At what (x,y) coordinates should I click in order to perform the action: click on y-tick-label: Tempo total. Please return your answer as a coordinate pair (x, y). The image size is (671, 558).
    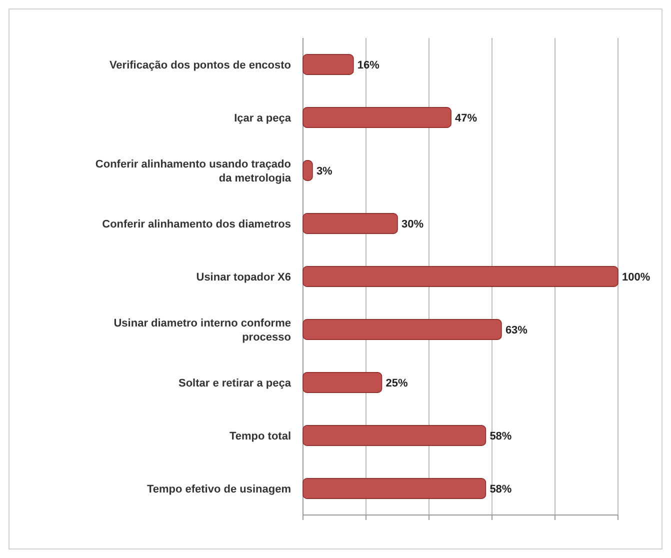
    Looking at the image, I should click on (260, 436).